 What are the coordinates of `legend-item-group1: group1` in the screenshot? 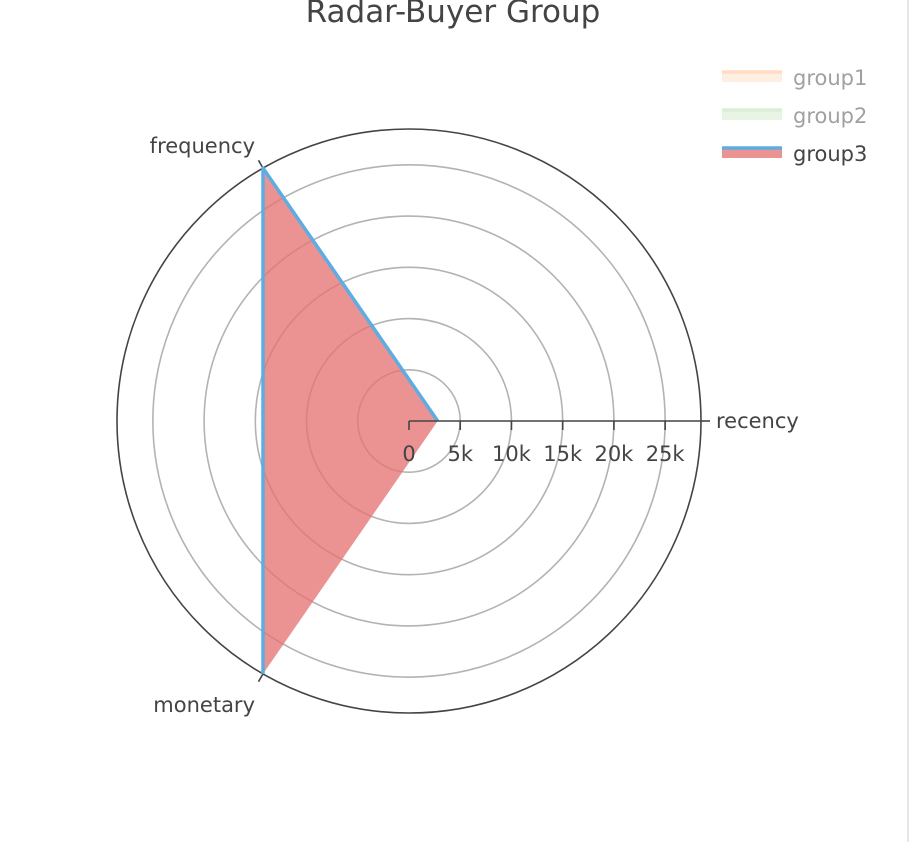 It's located at (794, 78).